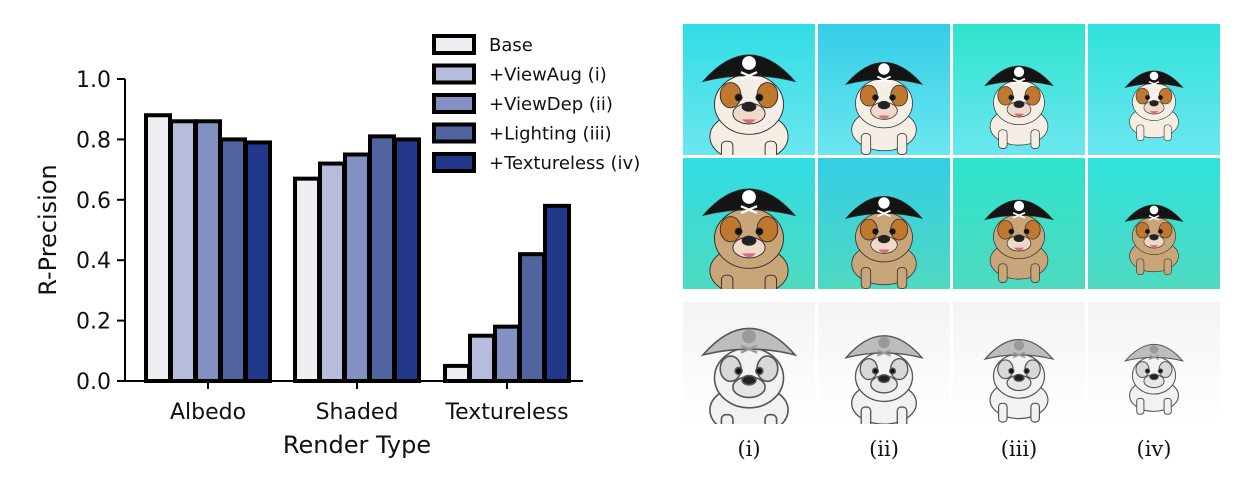  I want to click on y-axis-label: R-Precision, so click(48, 229).